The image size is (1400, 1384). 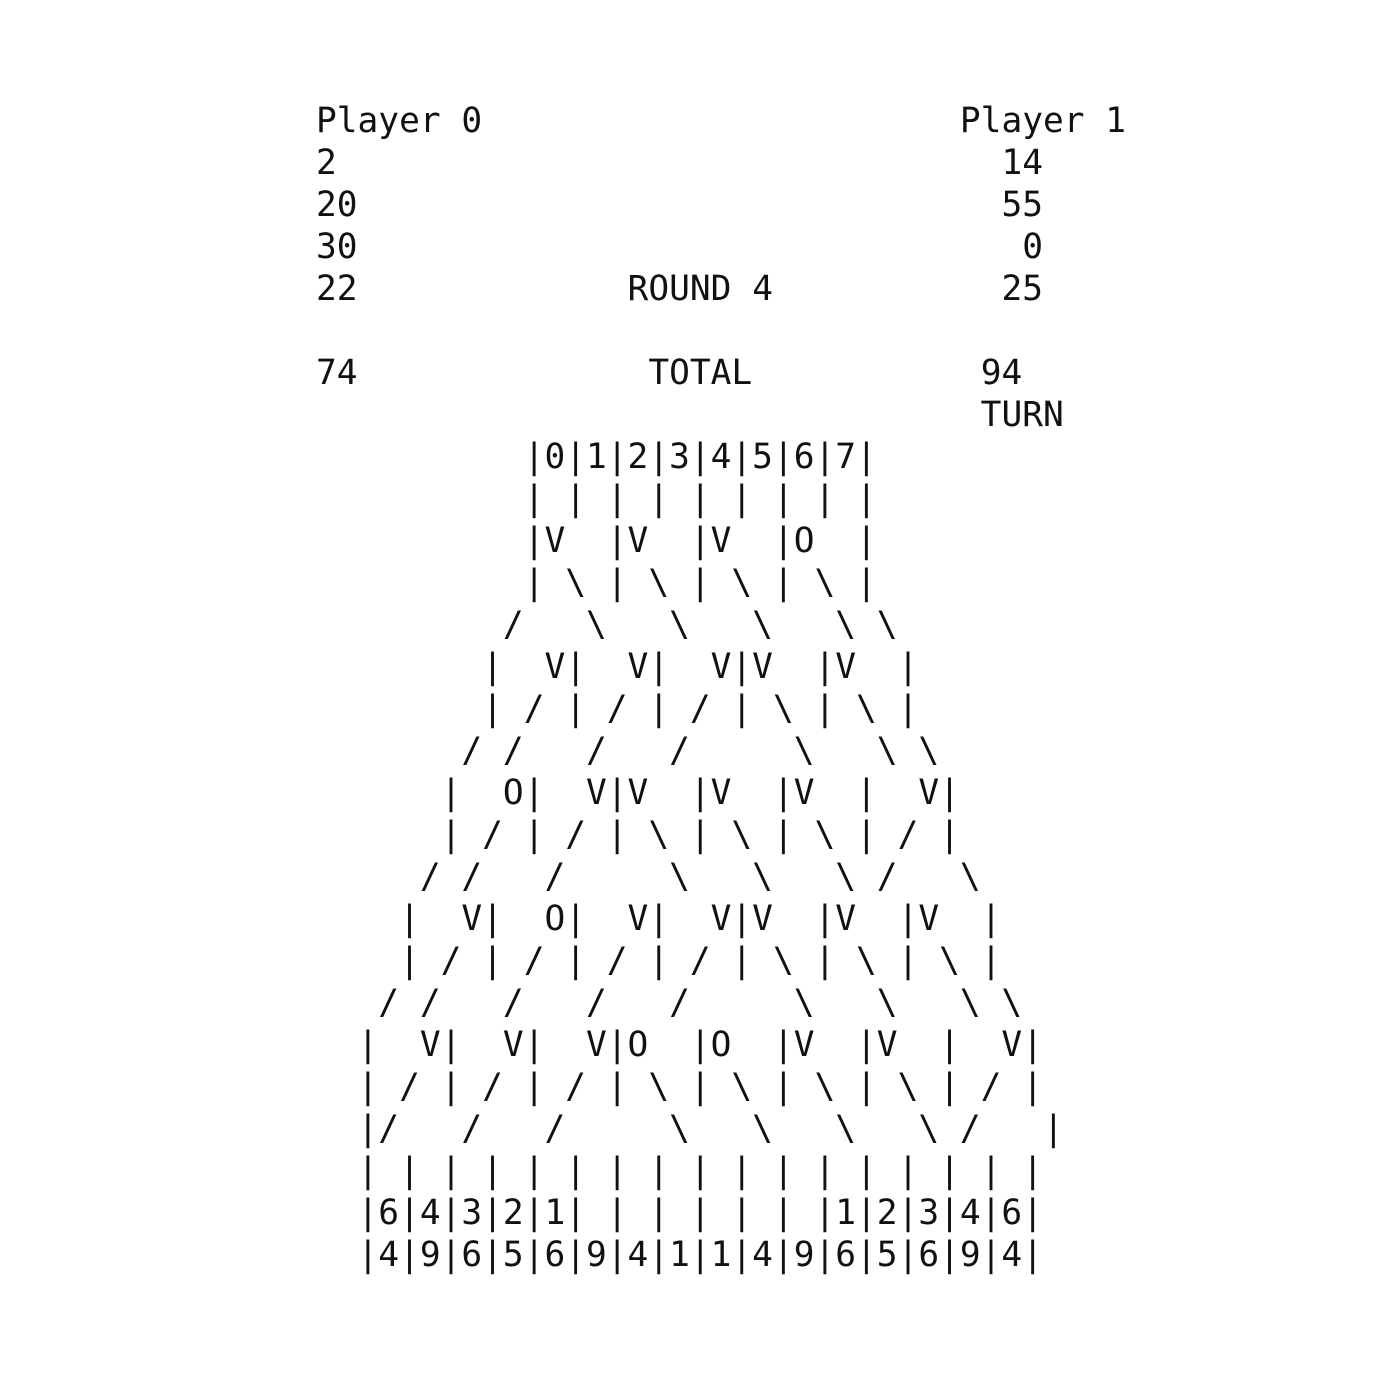 I want to click on player1-total: 94, so click(x=1001, y=373).